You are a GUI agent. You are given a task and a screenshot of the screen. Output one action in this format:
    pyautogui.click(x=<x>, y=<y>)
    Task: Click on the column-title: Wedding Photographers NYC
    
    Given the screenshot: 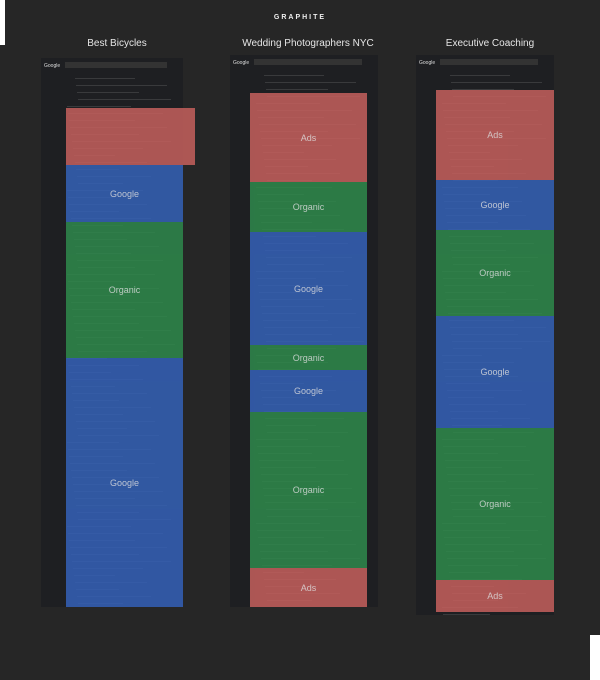 What is the action you would take?
    pyautogui.click(x=308, y=43)
    